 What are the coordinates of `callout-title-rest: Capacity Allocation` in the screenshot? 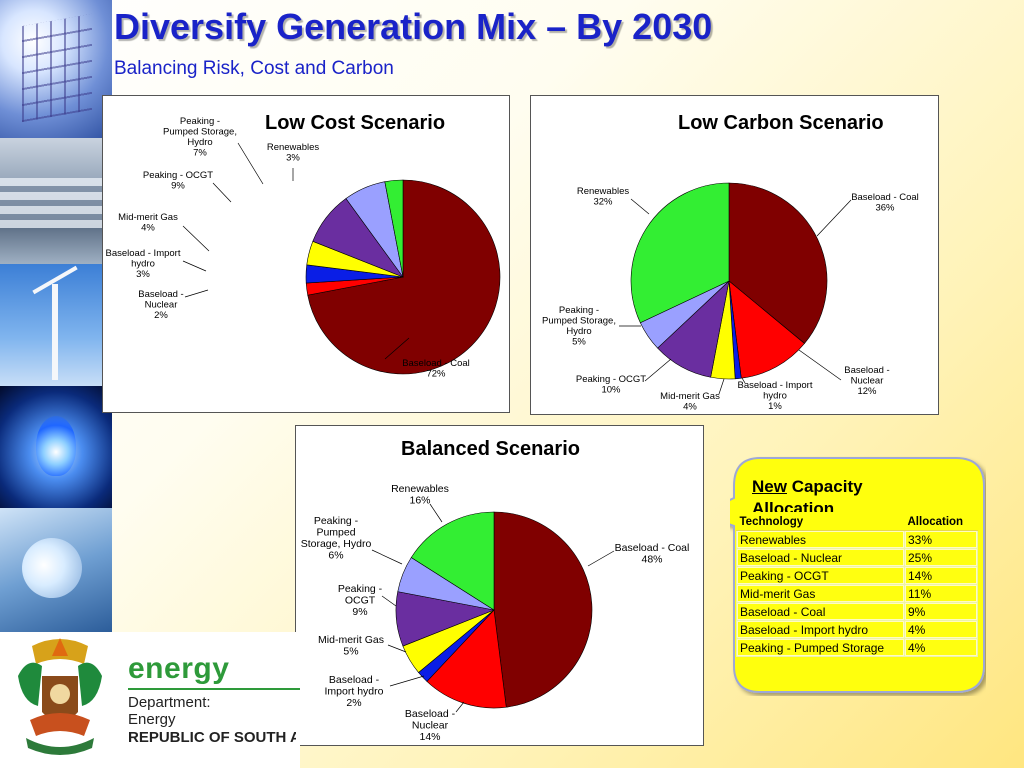 It's located at (807, 494).